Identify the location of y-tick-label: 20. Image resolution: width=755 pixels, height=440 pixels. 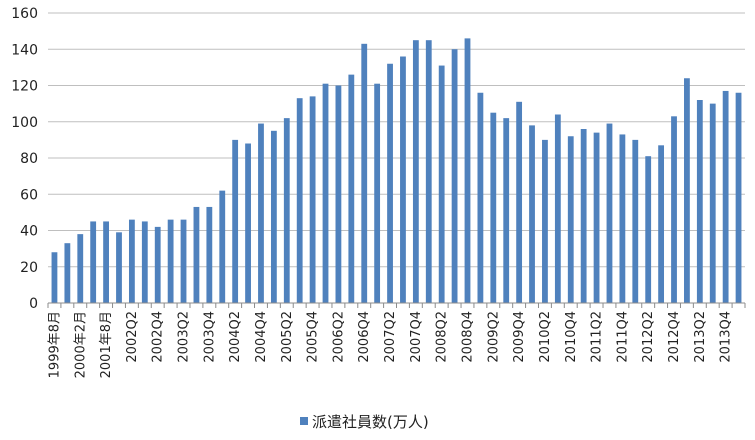
(29, 268).